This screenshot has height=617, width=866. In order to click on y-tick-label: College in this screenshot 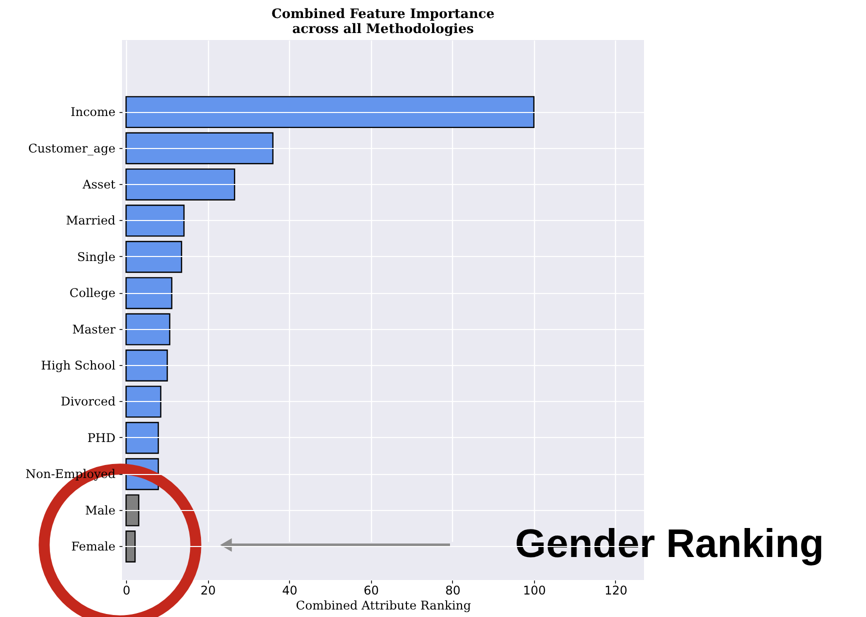, I will do `click(93, 293)`.